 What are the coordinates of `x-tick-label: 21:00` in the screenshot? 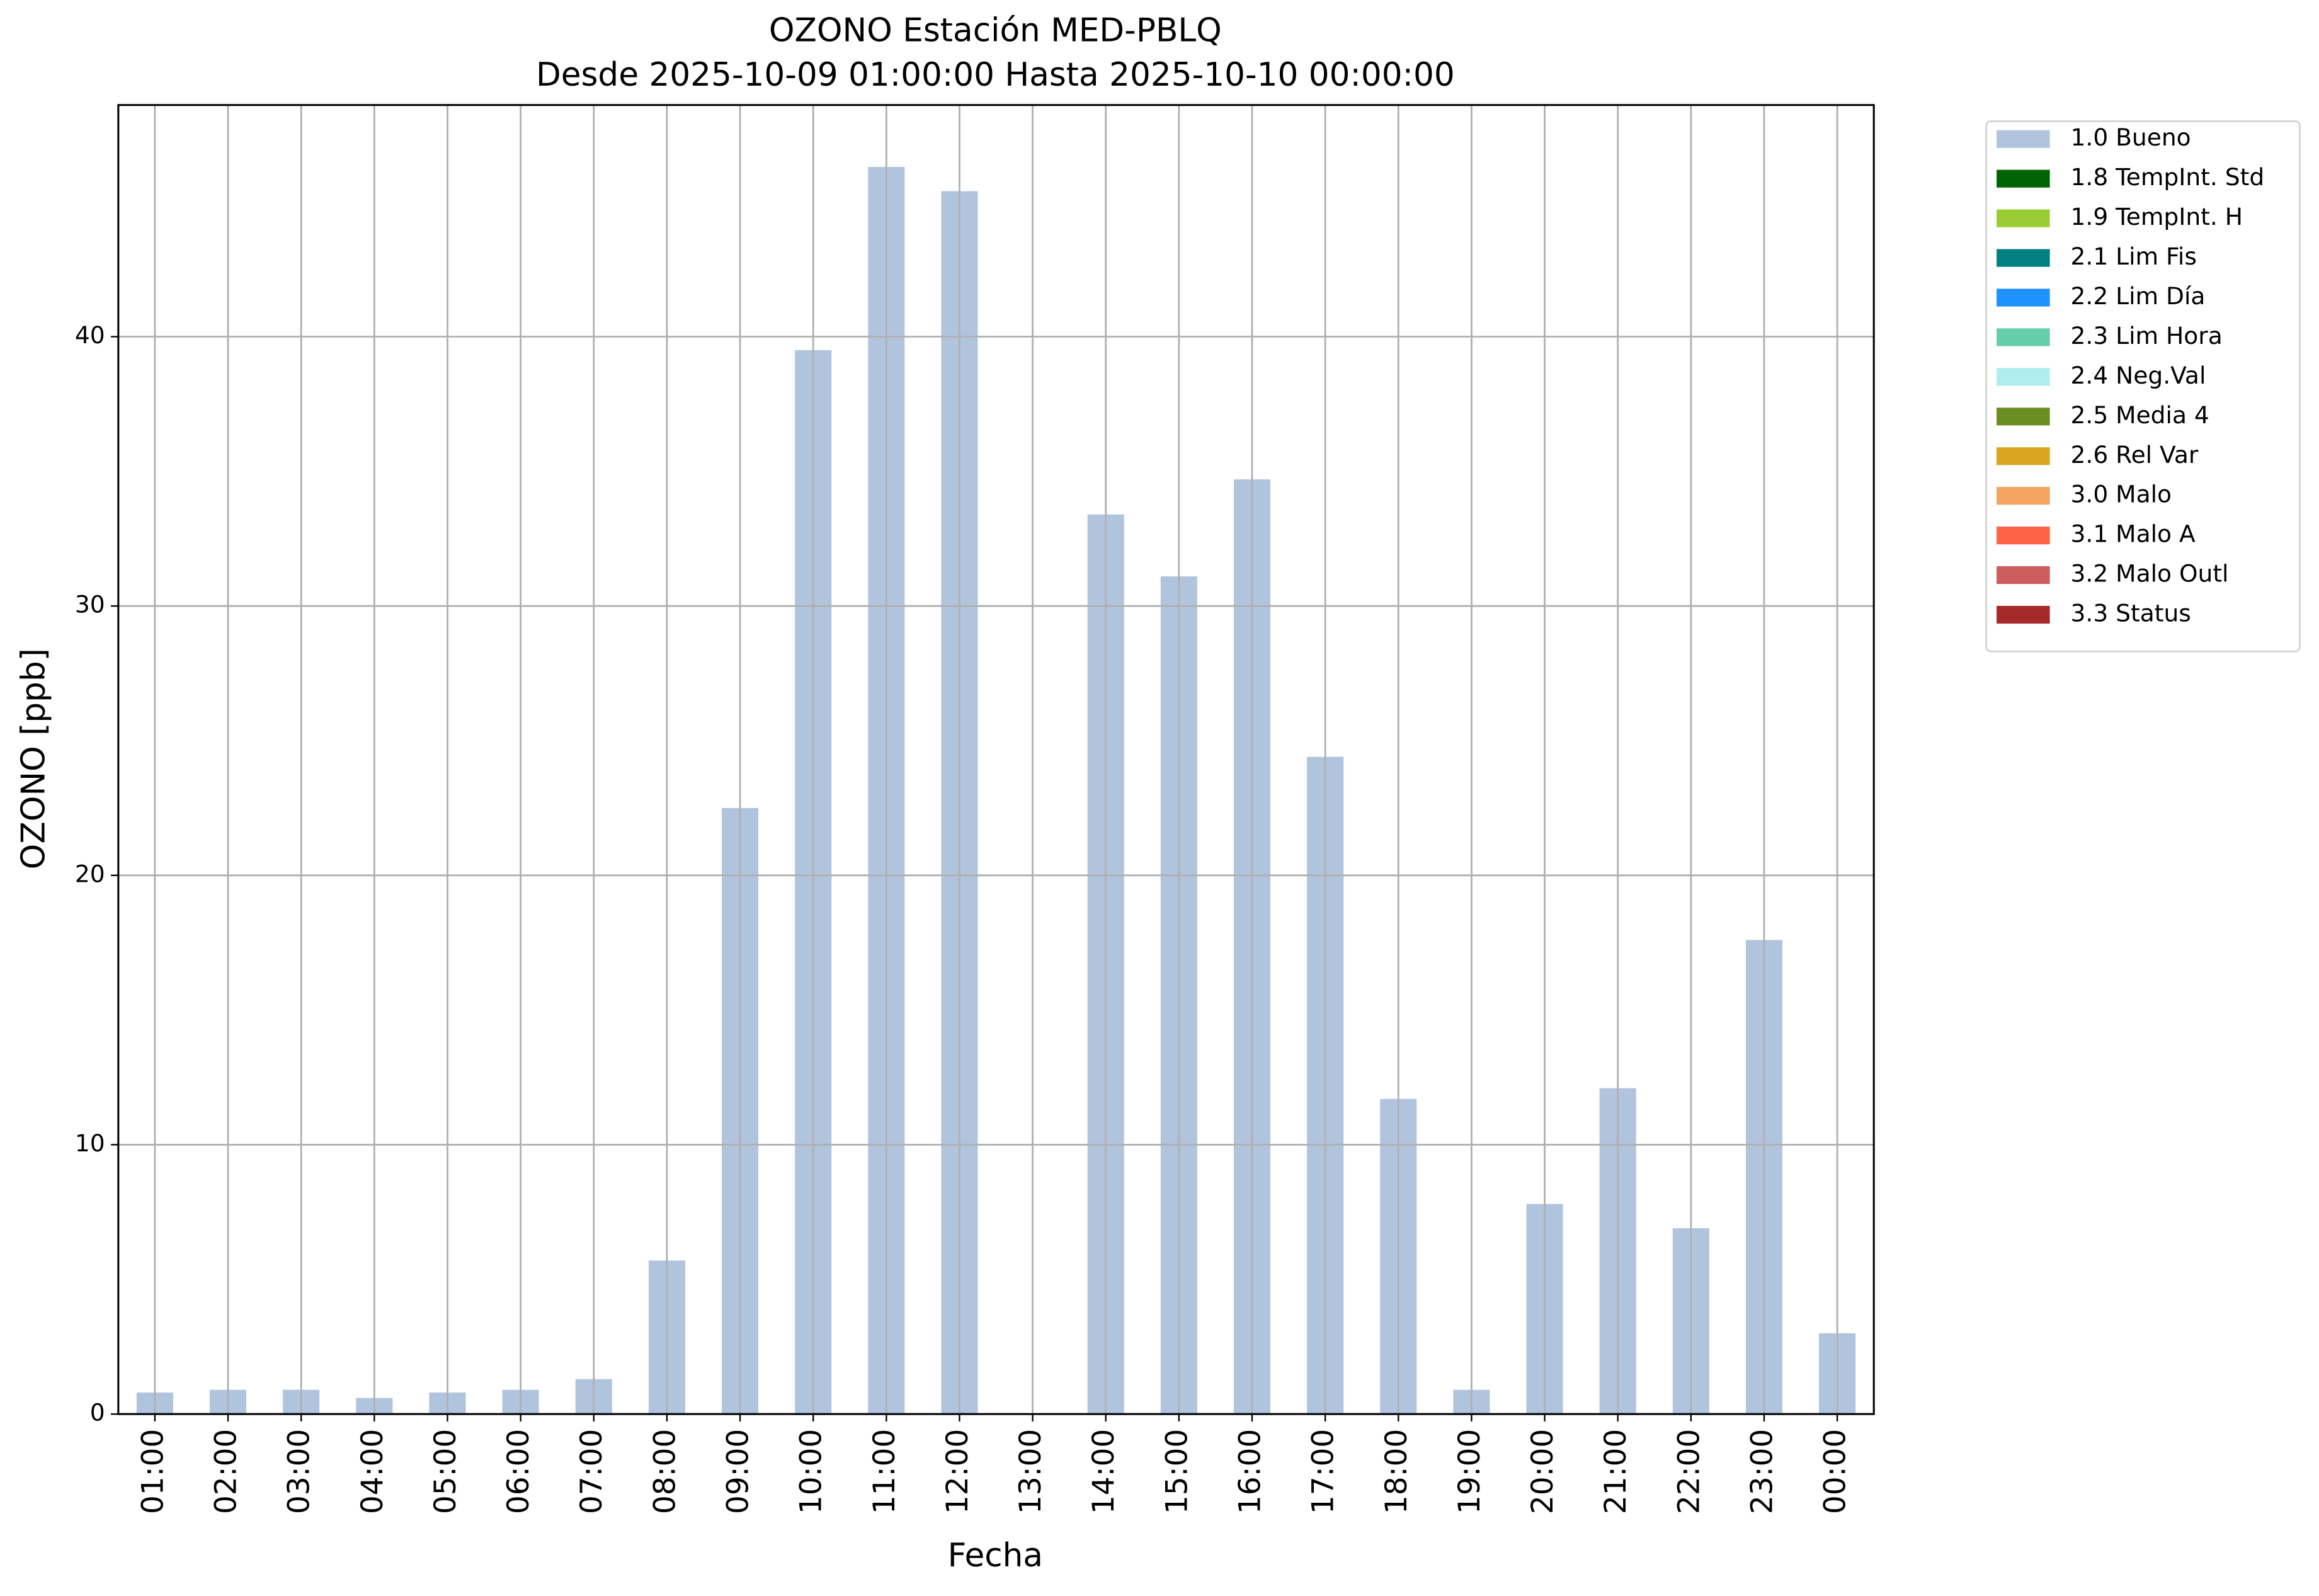 It's located at (1615, 1471).